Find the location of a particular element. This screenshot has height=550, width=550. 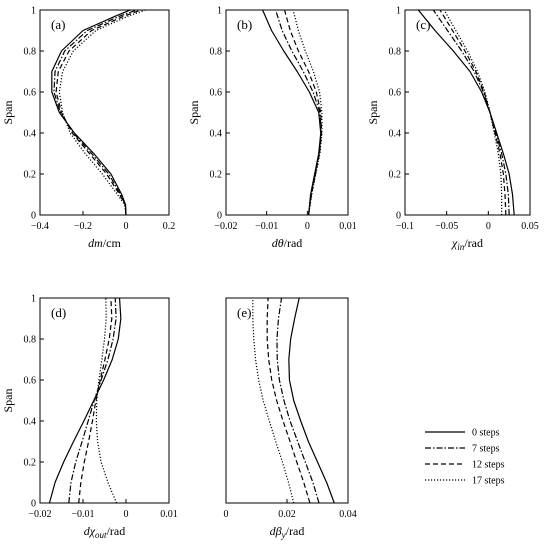

panel-label: (a) is located at coordinates (58, 24).